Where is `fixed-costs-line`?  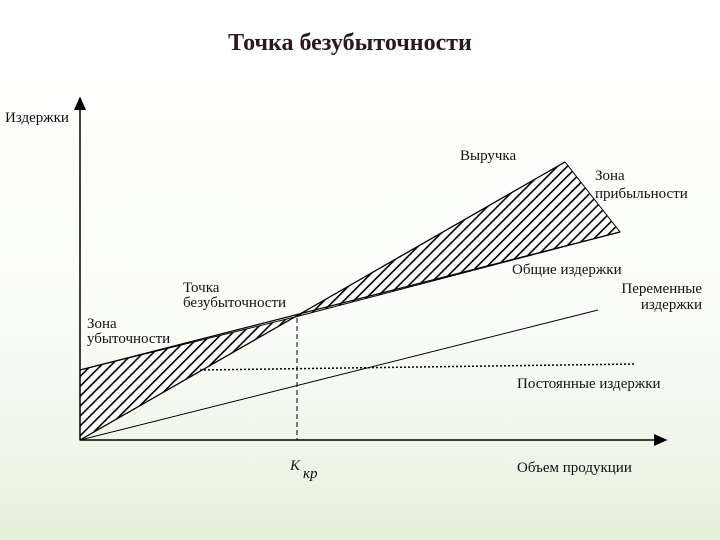
fixed-costs-line is located at coordinates (418, 367).